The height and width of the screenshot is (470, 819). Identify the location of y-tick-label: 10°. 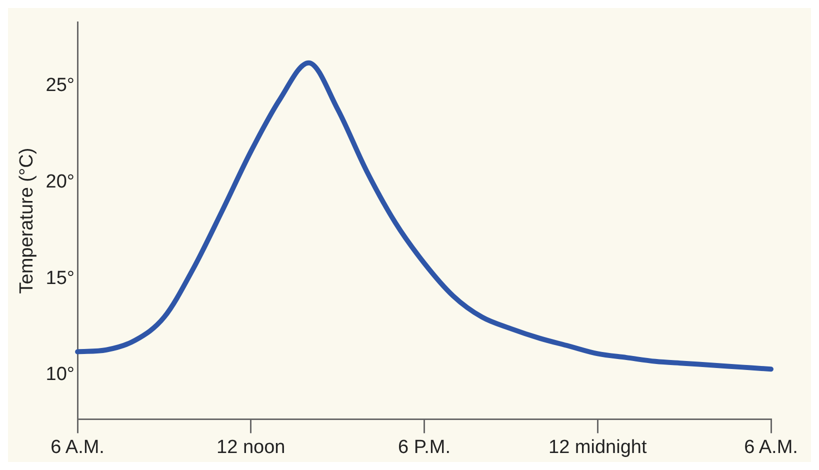
(60, 375).